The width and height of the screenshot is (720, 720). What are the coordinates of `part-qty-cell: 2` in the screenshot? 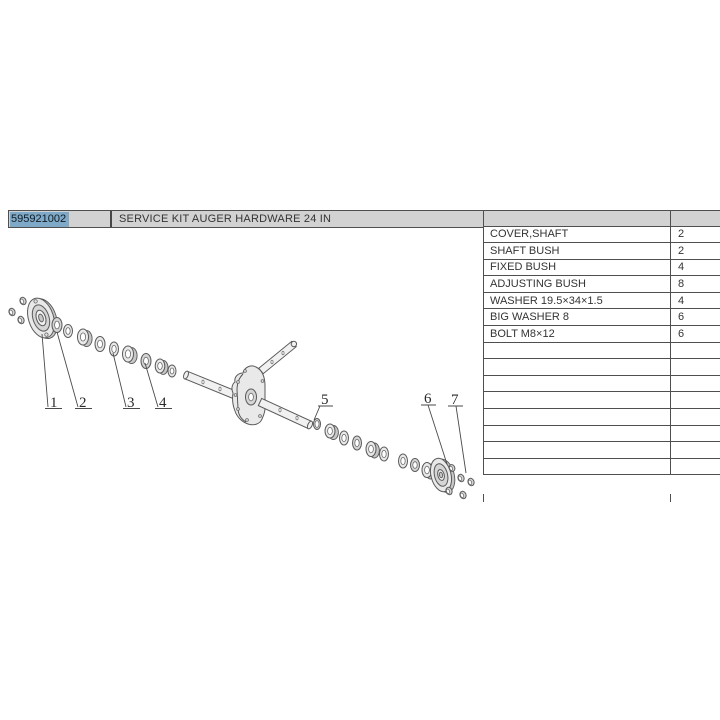 It's located at (695, 234).